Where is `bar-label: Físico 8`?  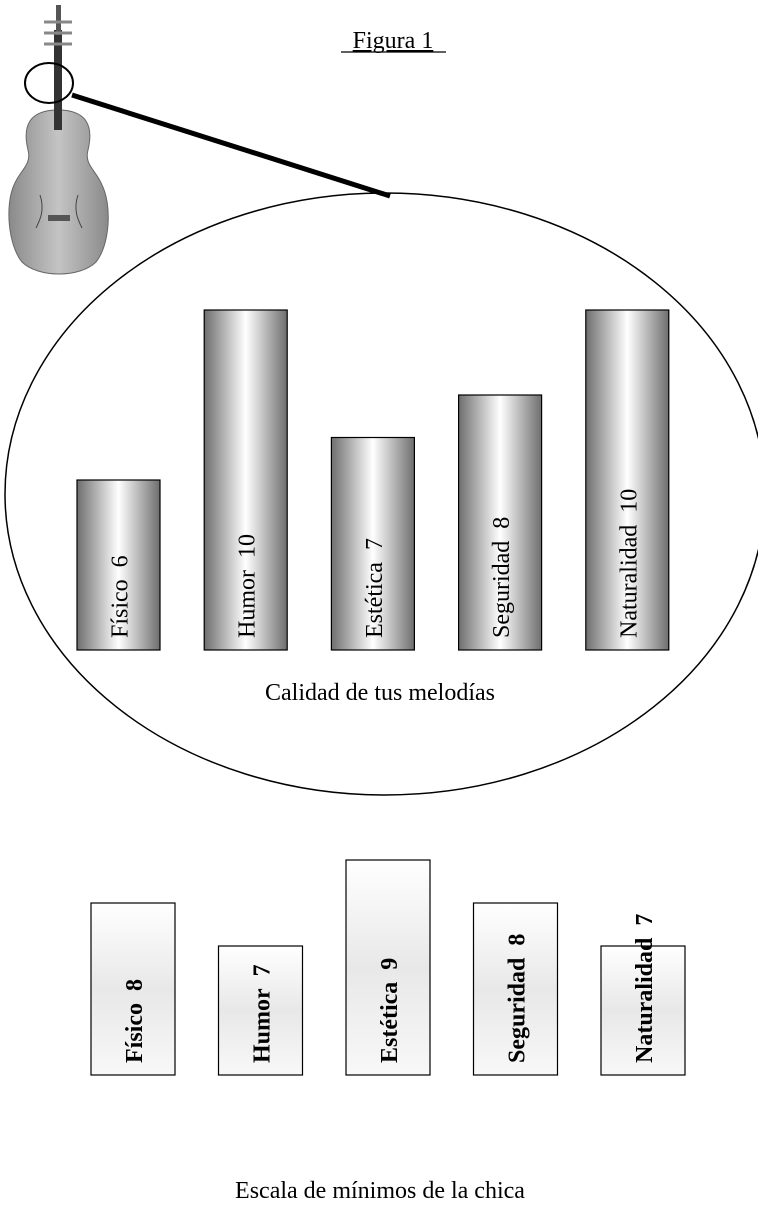 bar-label: Físico 8 is located at coordinates (135, 1021).